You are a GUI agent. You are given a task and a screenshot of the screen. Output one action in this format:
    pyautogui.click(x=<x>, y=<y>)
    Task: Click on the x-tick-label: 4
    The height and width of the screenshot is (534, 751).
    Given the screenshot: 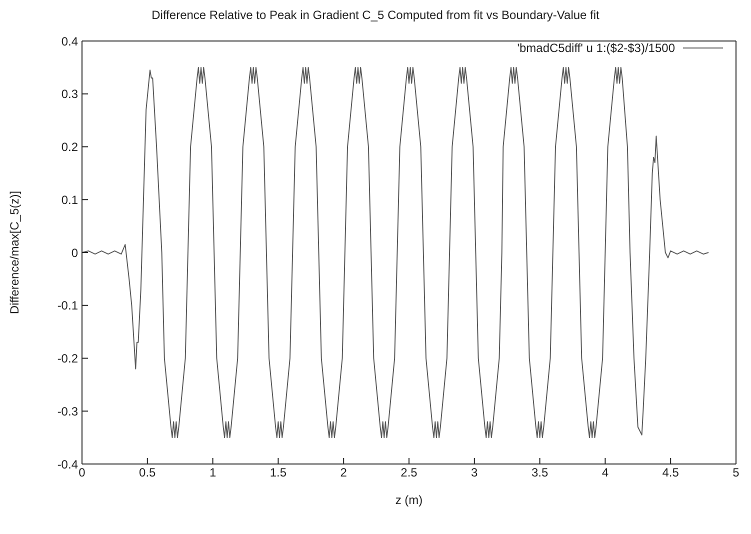 What is the action you would take?
    pyautogui.click(x=605, y=473)
    